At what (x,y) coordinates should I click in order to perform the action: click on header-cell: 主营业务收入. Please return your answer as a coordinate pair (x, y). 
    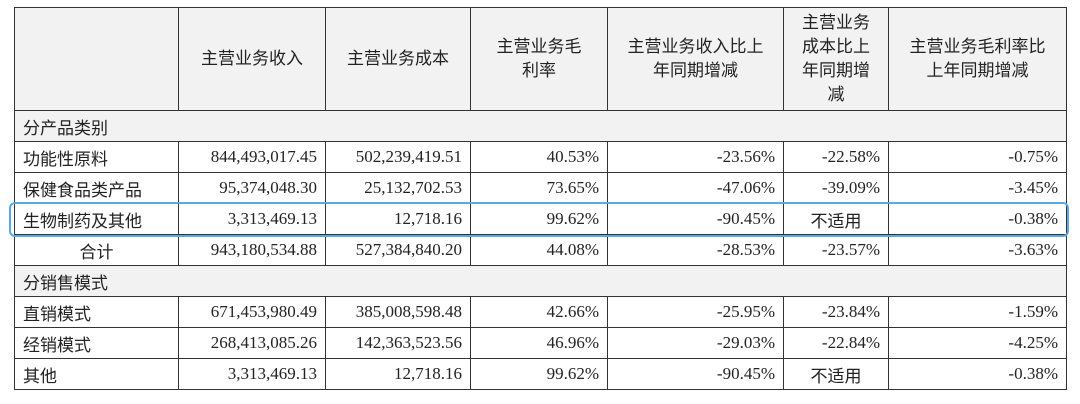
    Looking at the image, I should click on (252, 59).